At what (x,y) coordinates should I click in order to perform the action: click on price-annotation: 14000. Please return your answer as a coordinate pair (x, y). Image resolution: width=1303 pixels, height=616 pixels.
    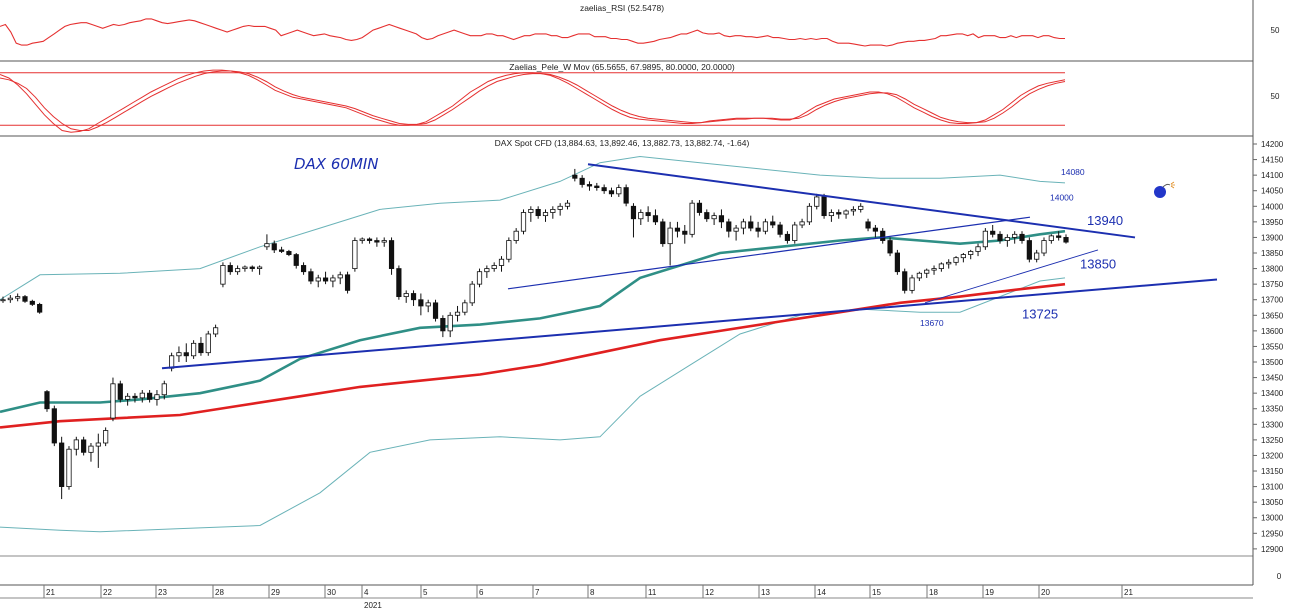
    Looking at the image, I should click on (1062, 198).